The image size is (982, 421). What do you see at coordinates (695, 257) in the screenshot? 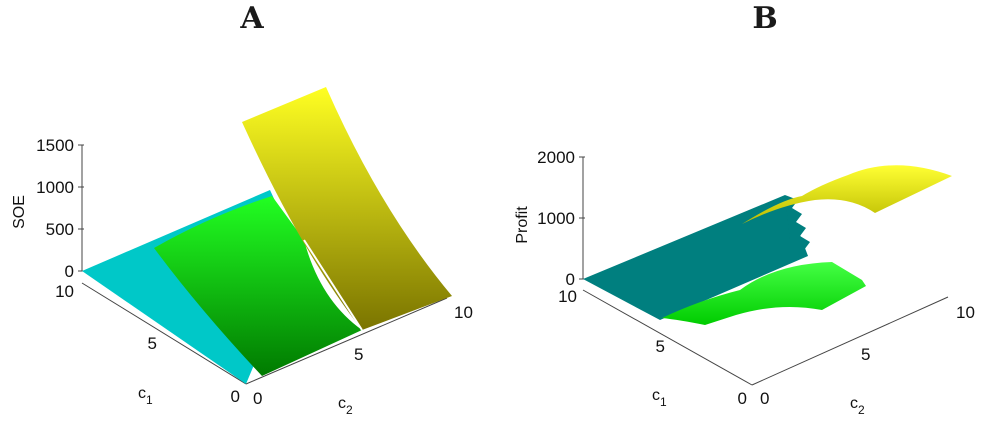
I see `surface-teal-plane-b` at bounding box center [695, 257].